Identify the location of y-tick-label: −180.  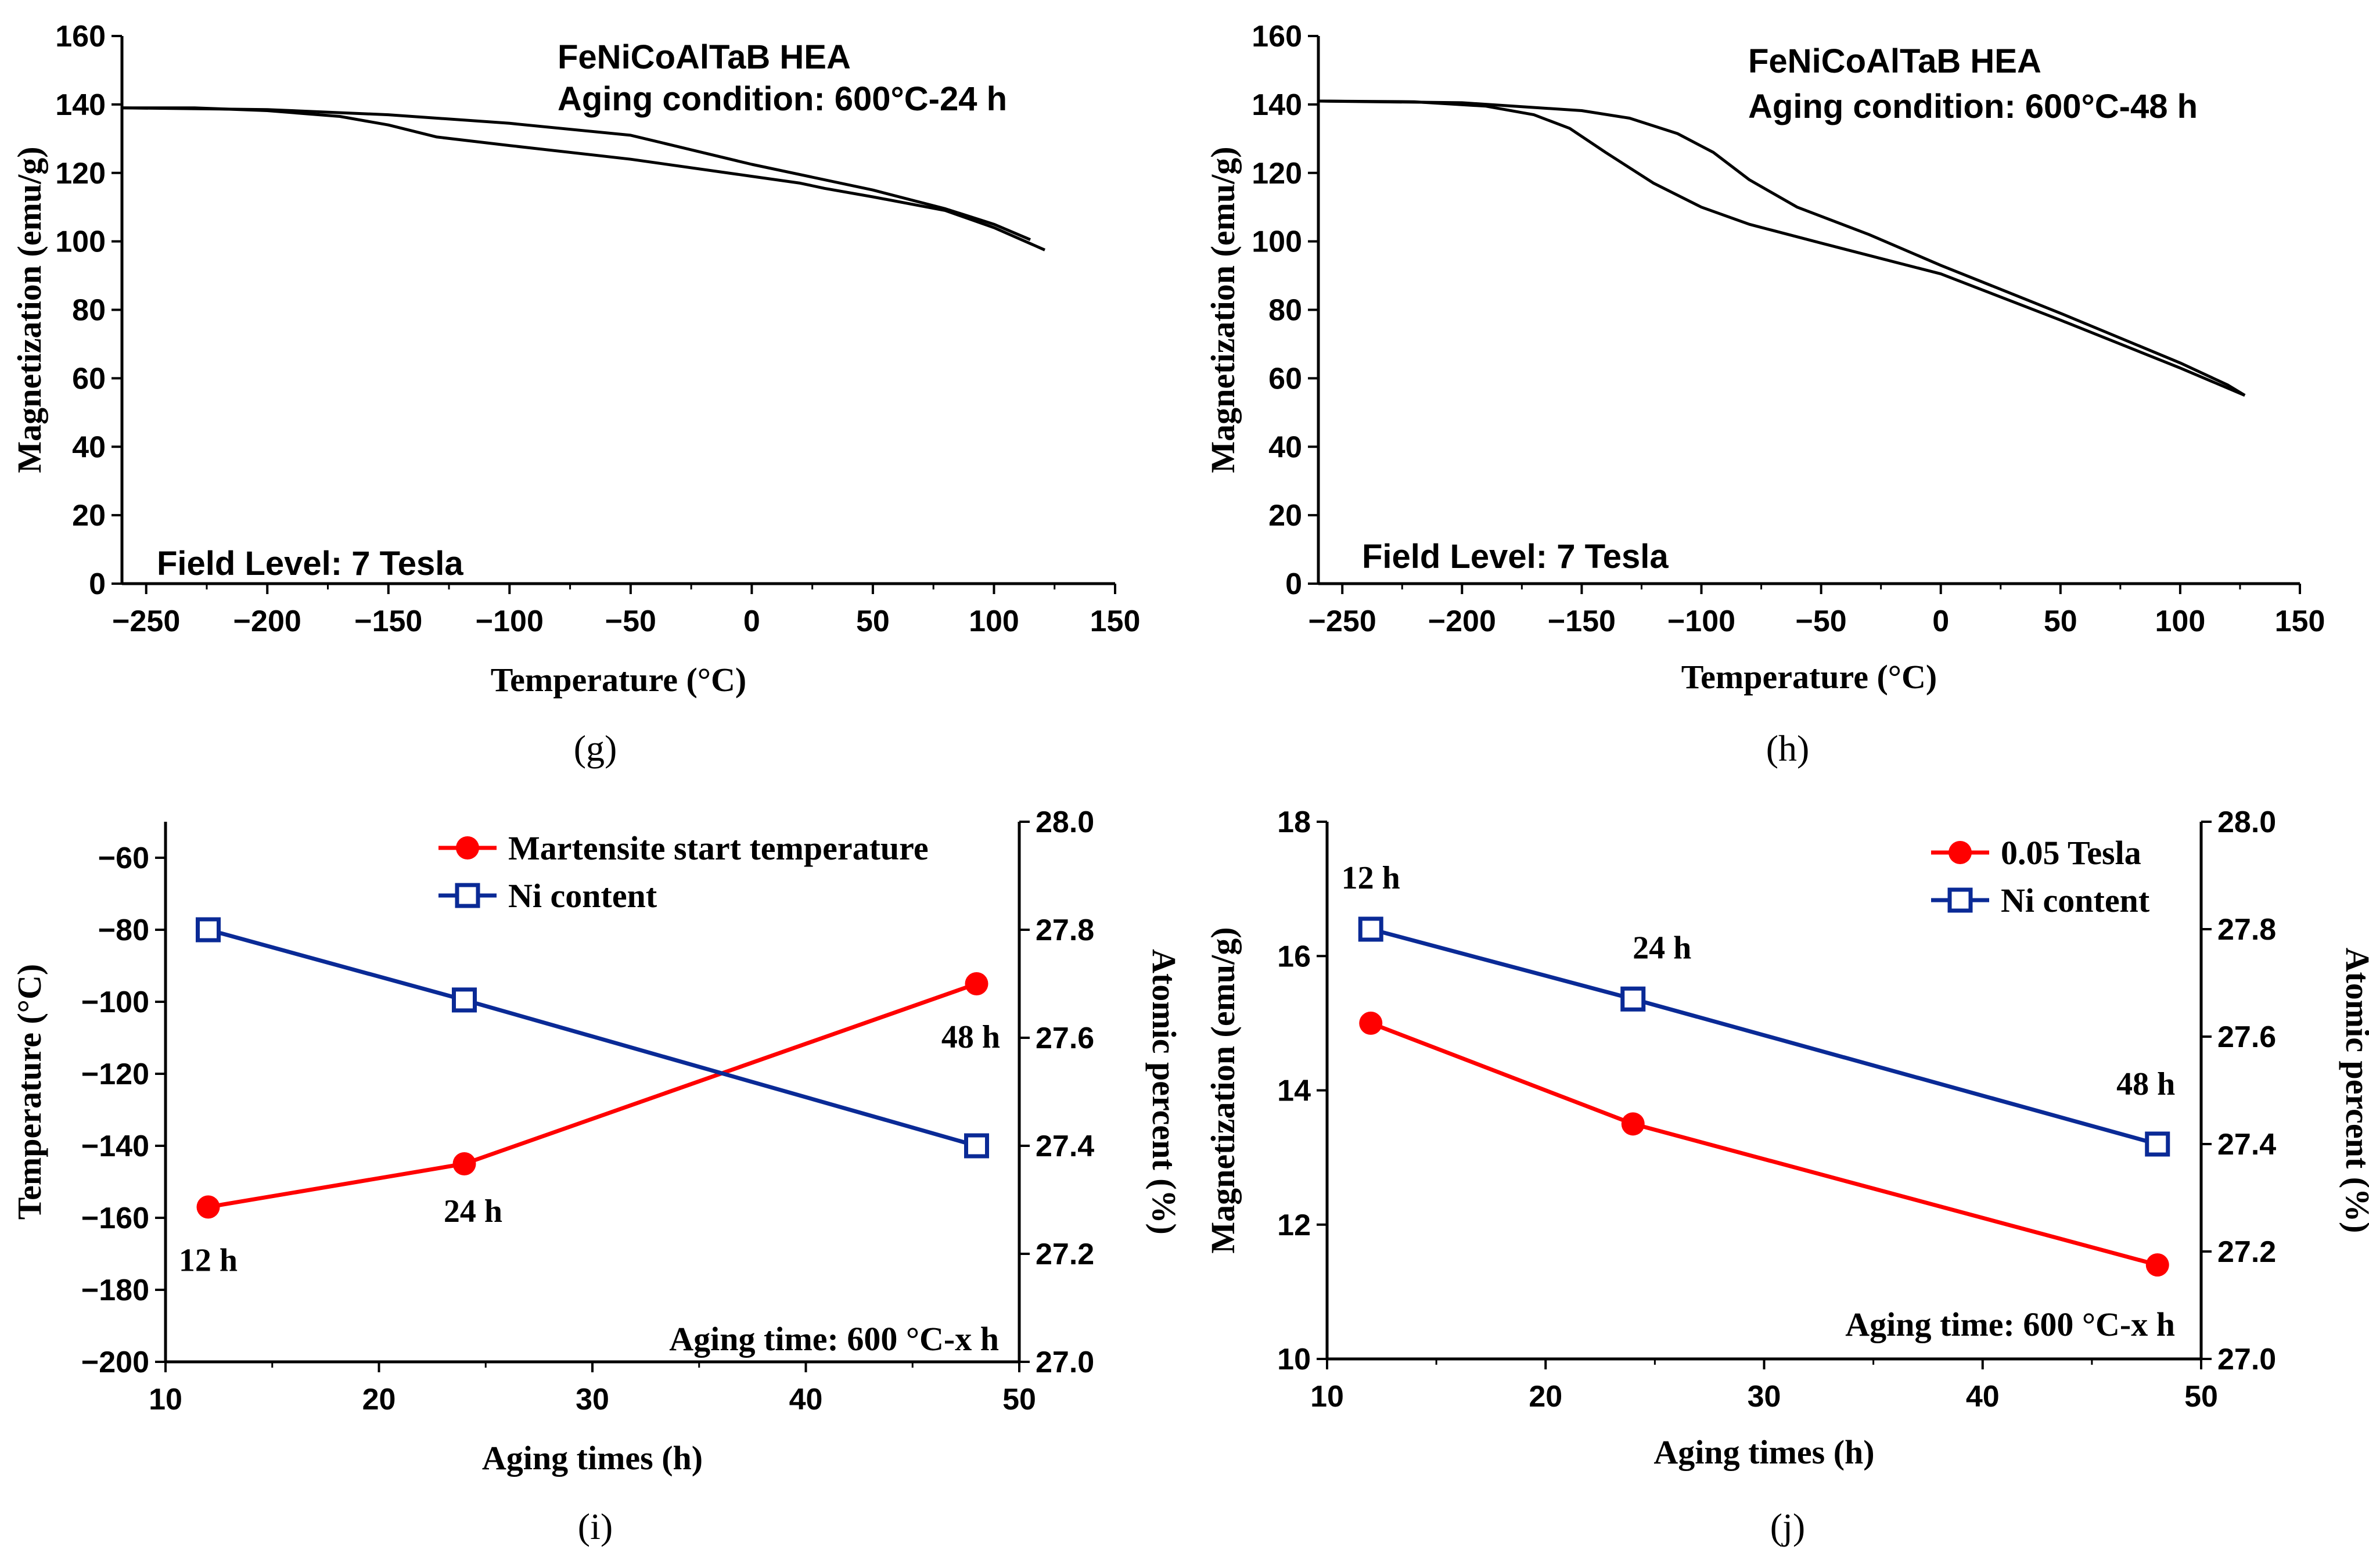
(115, 1290).